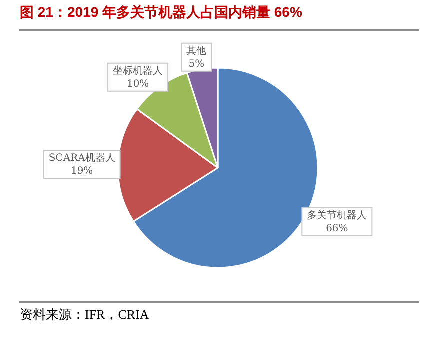  I want to click on slice-label: 坐标机器人, so click(138, 70).